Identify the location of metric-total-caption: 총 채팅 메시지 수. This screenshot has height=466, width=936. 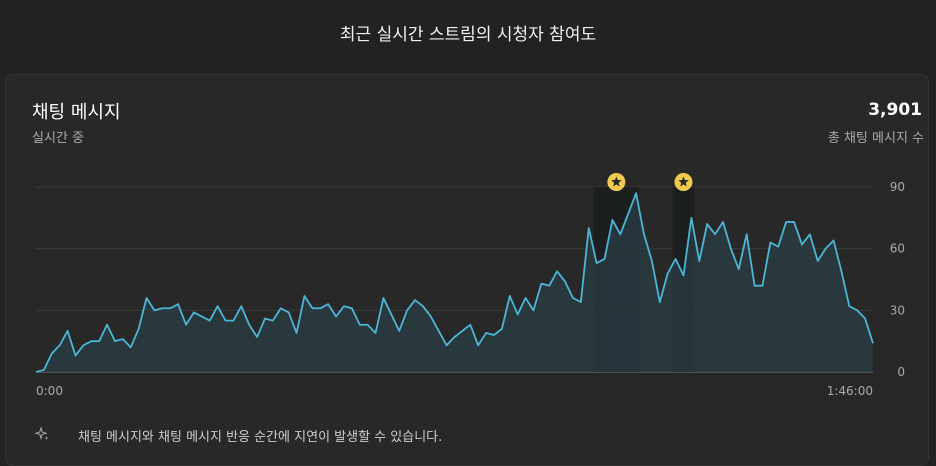
(875, 138).